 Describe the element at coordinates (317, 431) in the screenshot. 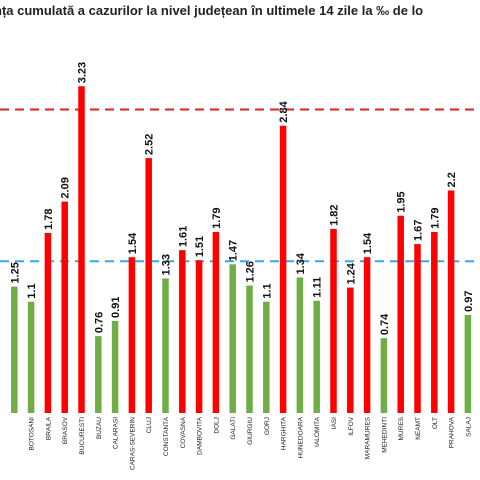

I see `category-label: IALOMITA` at that location.